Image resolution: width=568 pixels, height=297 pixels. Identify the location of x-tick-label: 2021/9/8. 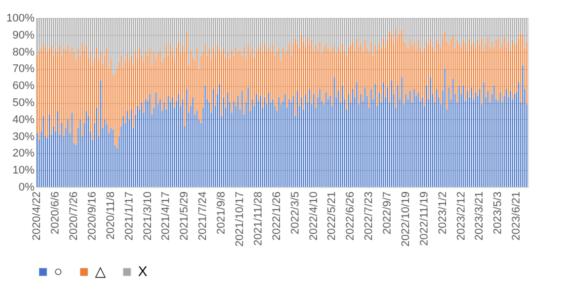
(222, 213).